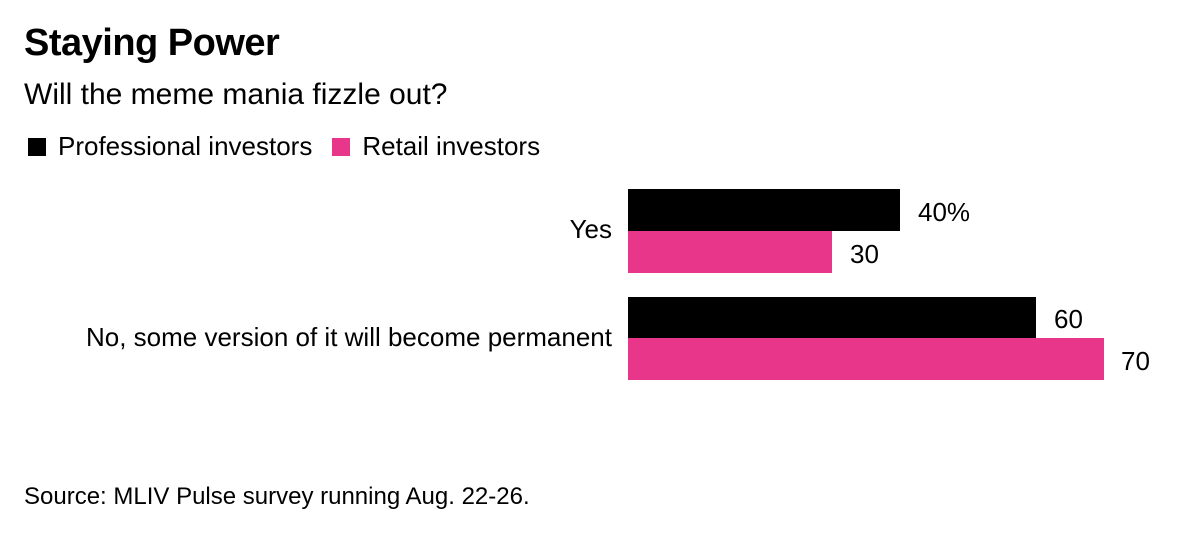  Describe the element at coordinates (185, 146) in the screenshot. I see `legend-label-professional: Professional investors` at that location.